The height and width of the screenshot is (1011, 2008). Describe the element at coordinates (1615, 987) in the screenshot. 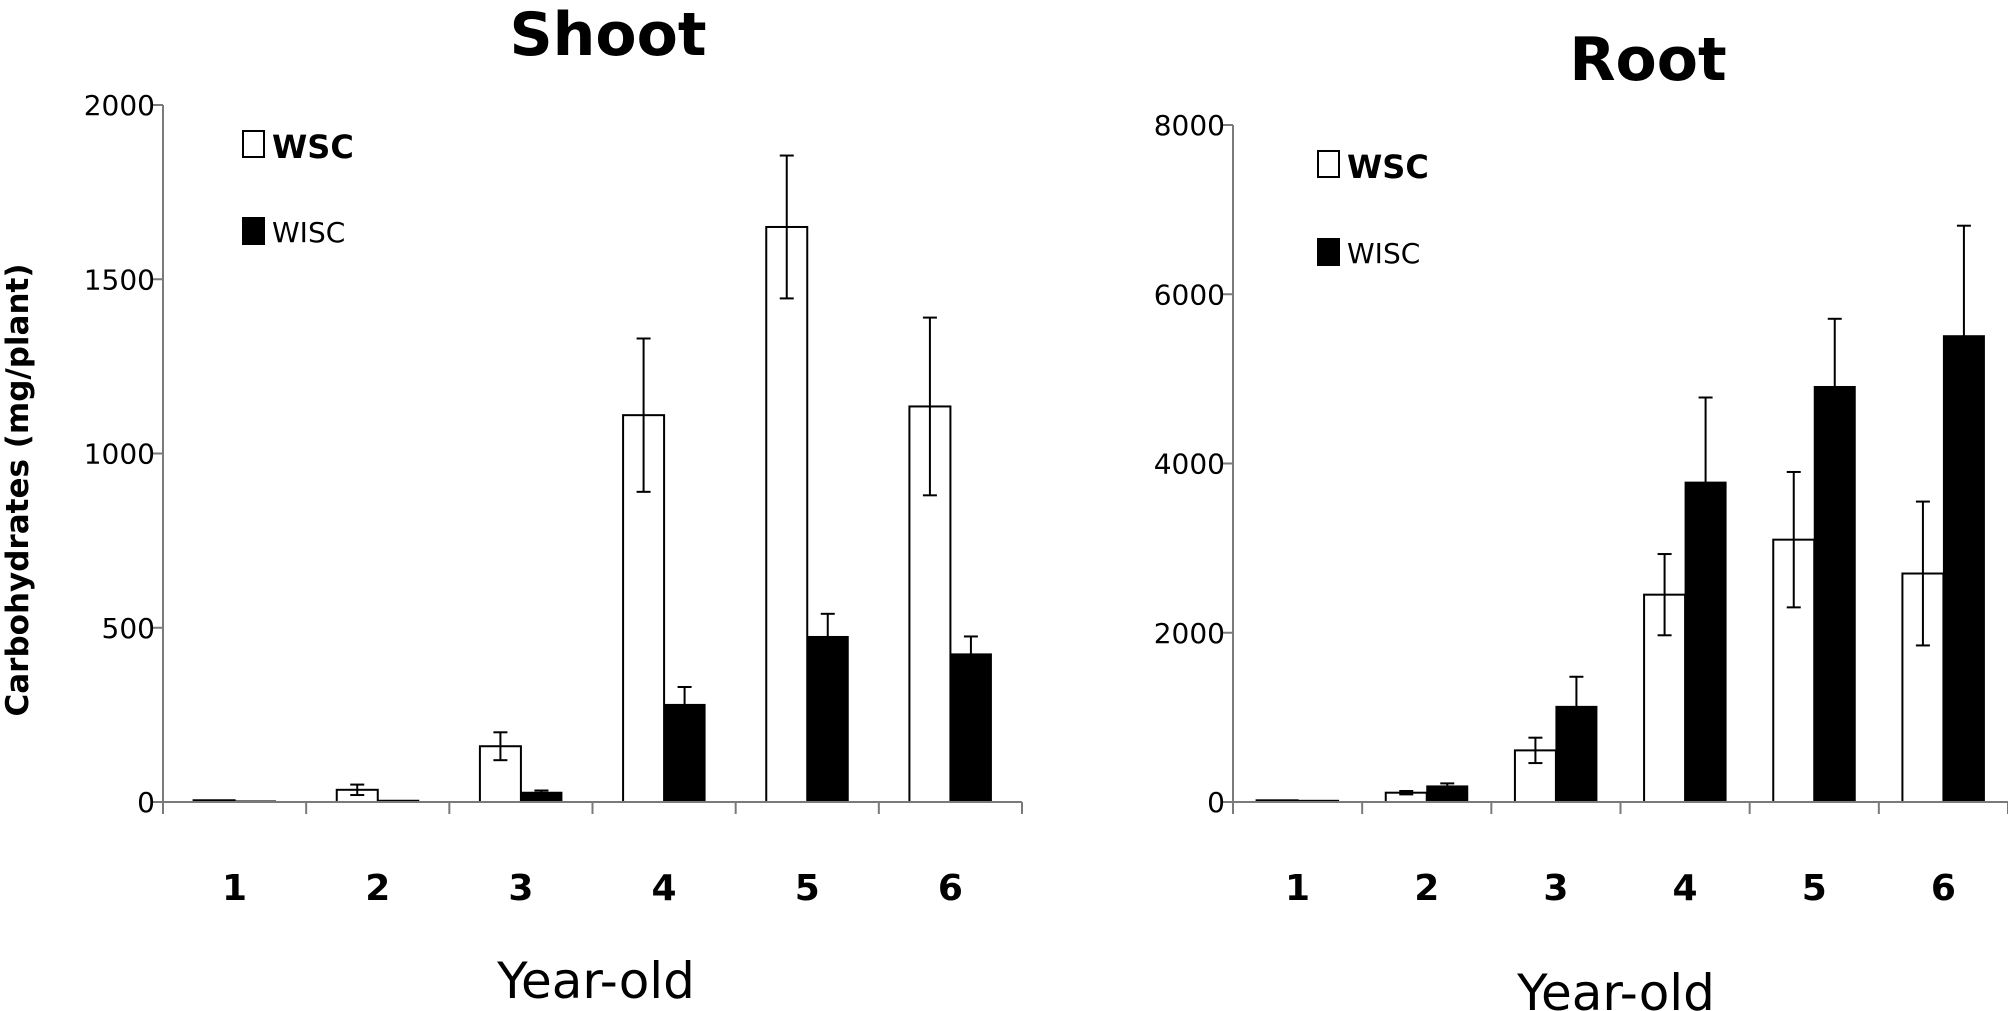

I see `root-x-axis-label: Year-old` at that location.